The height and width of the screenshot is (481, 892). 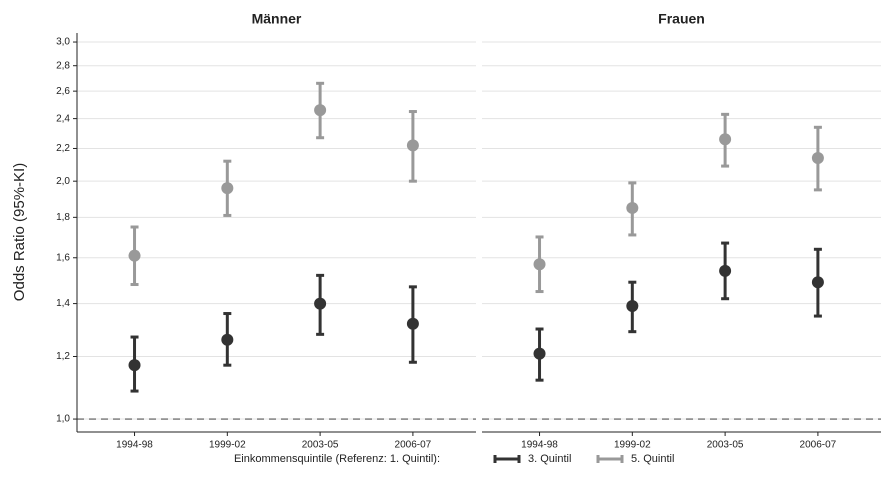 I want to click on y-tick-label: 1,4, so click(x=63, y=303).